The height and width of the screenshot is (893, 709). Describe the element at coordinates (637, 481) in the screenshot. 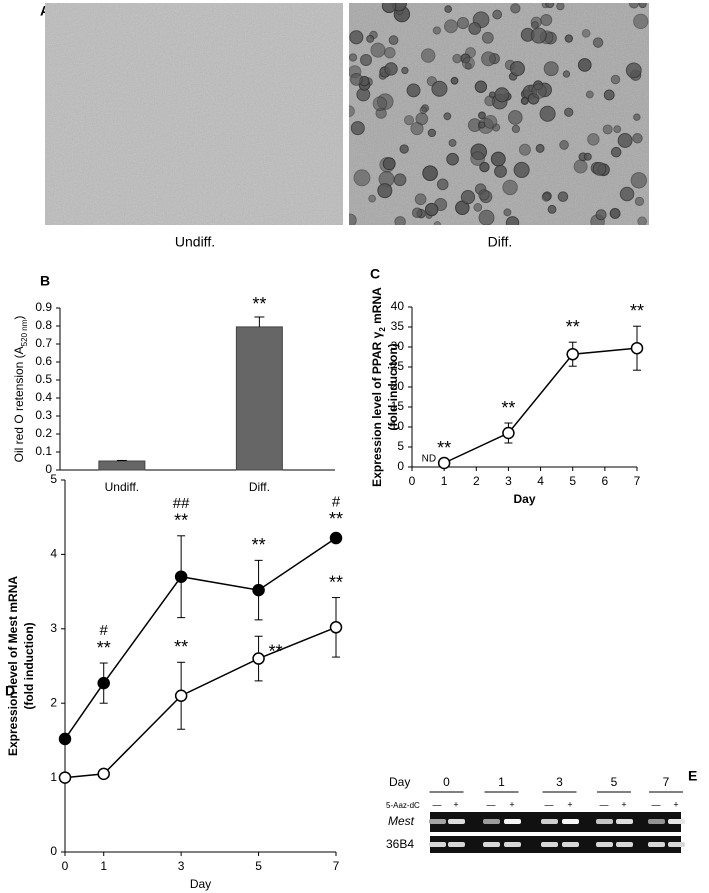

I see `x-tick-label: 7` at that location.